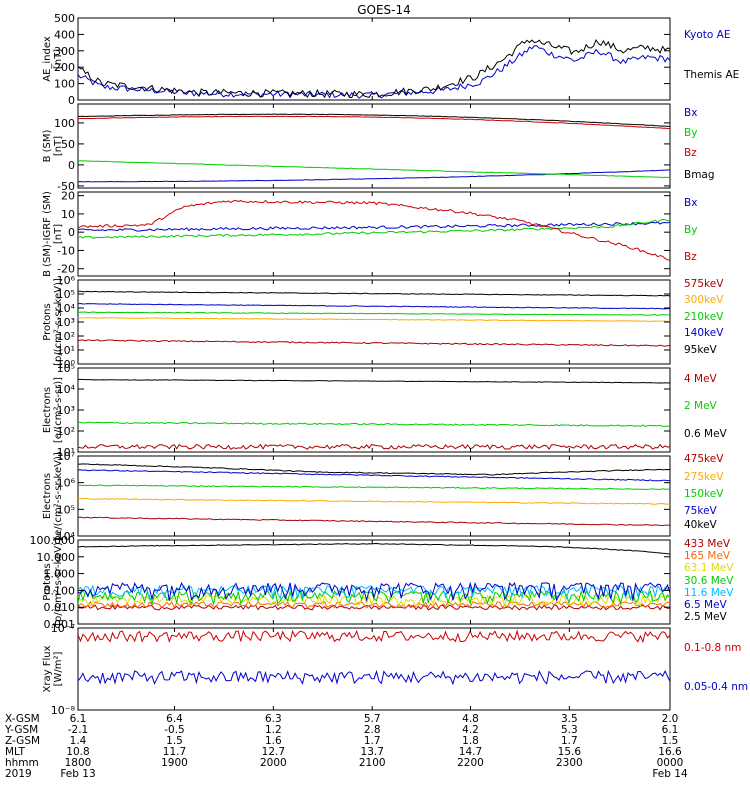  I want to click on y-axis-label: B (SM)[nT], so click(53, 145).